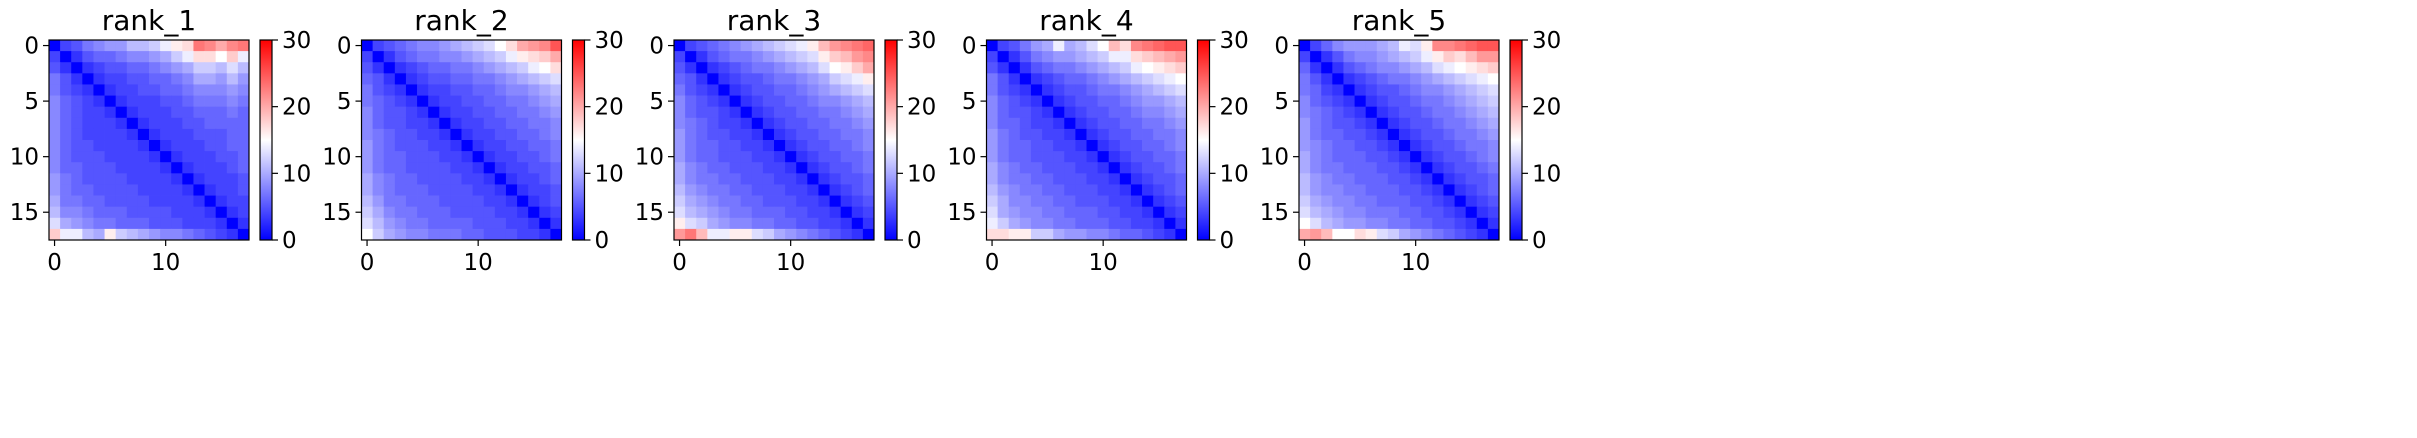  I want to click on y-tick-label: 0, so click(969, 47).